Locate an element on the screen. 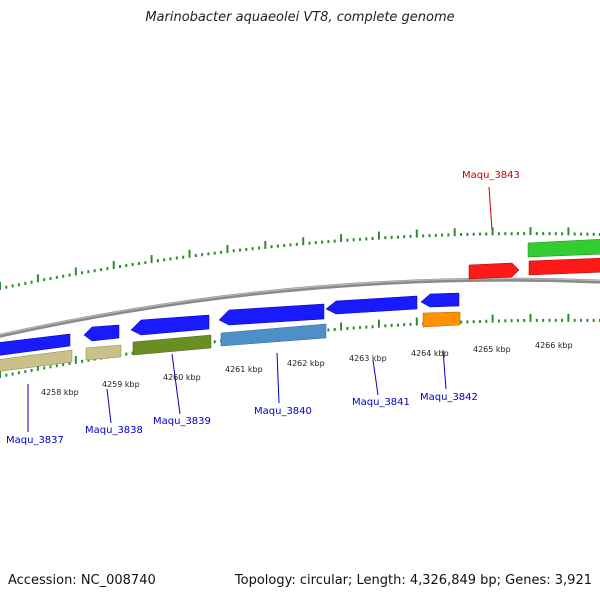  gene-maqu-3839-cds is located at coordinates (170, 325).